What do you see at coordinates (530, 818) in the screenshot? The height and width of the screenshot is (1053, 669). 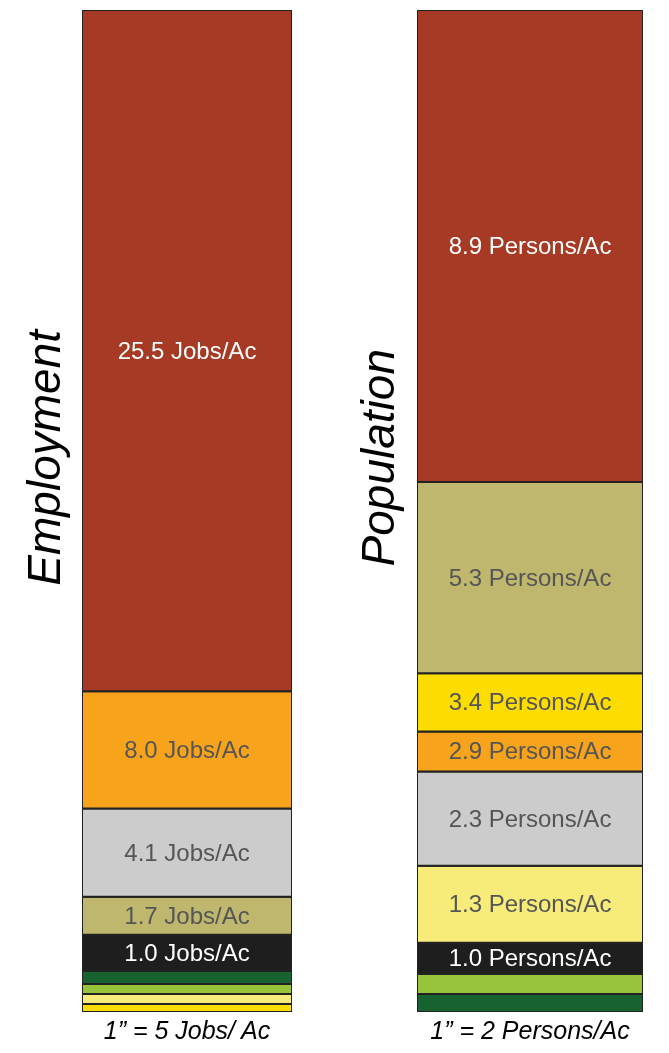 I see `annotation: 2.3 Persons/Ac` at bounding box center [530, 818].